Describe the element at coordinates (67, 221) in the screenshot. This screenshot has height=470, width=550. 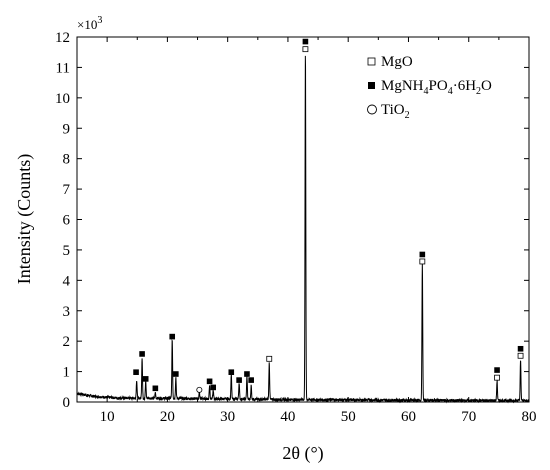
I see `y-tick-label: 6` at that location.